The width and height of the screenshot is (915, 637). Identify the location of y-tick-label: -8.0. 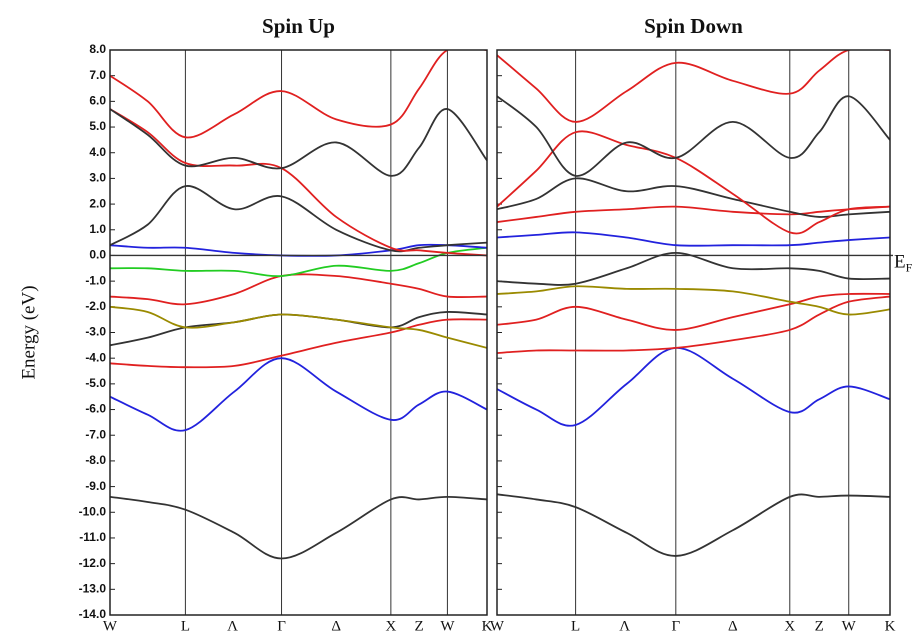
(95, 460).